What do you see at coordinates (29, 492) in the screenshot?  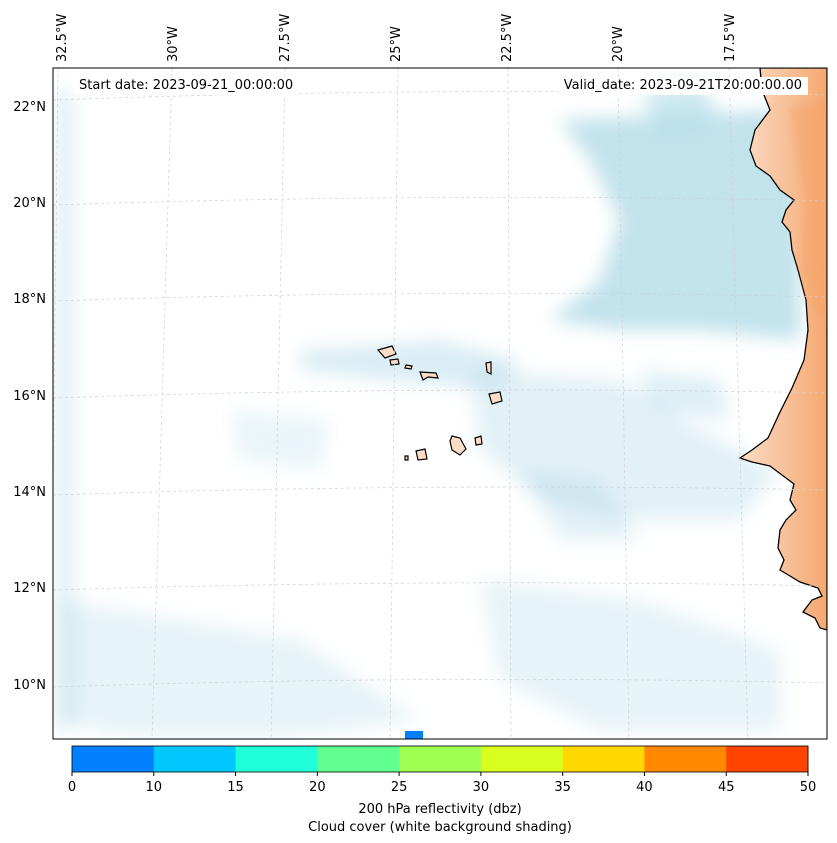 I see `lat-label: 14°N` at bounding box center [29, 492].